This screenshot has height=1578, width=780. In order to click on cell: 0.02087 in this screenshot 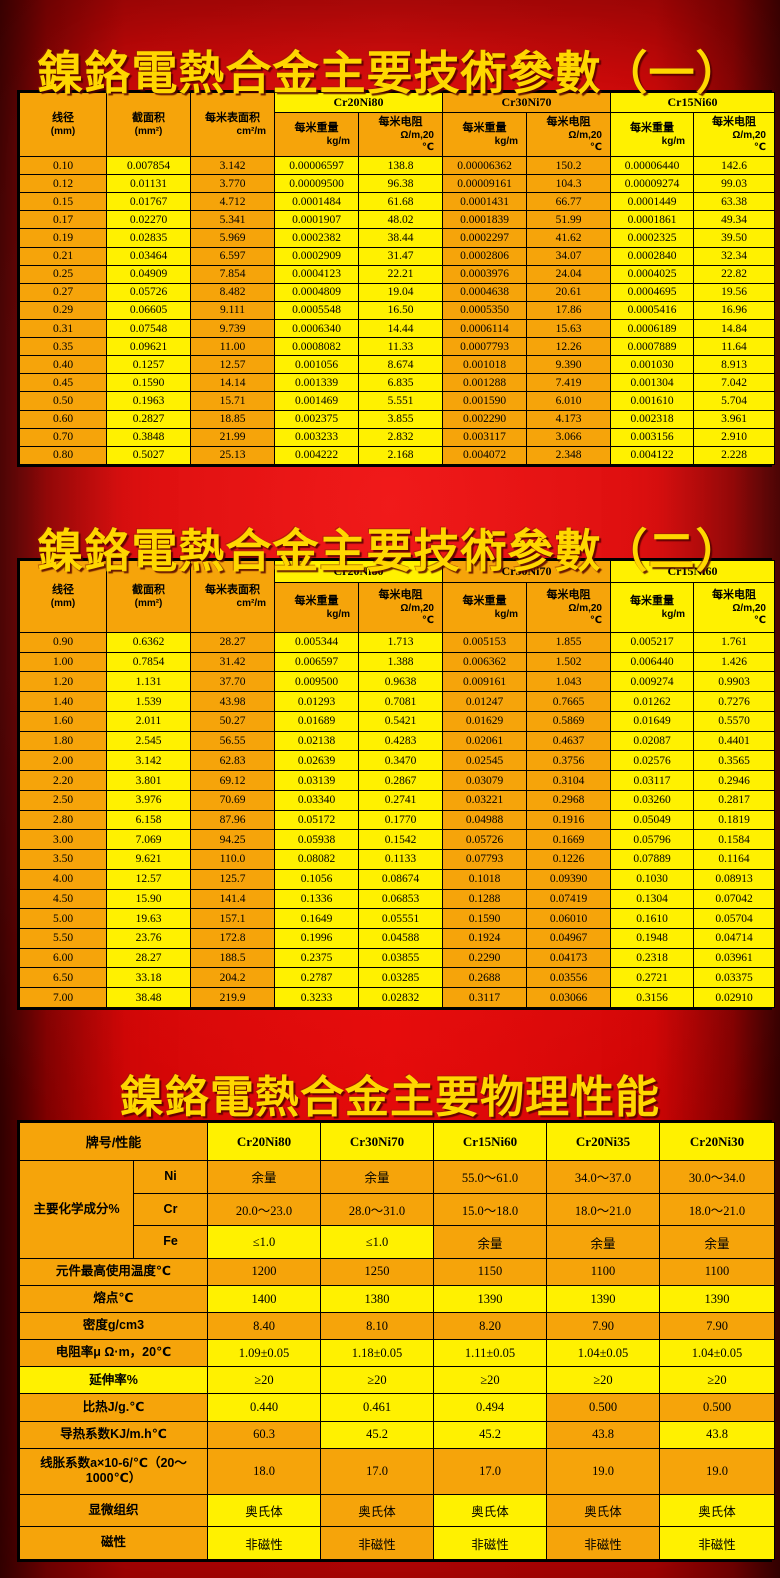, I will do `click(652, 741)`.